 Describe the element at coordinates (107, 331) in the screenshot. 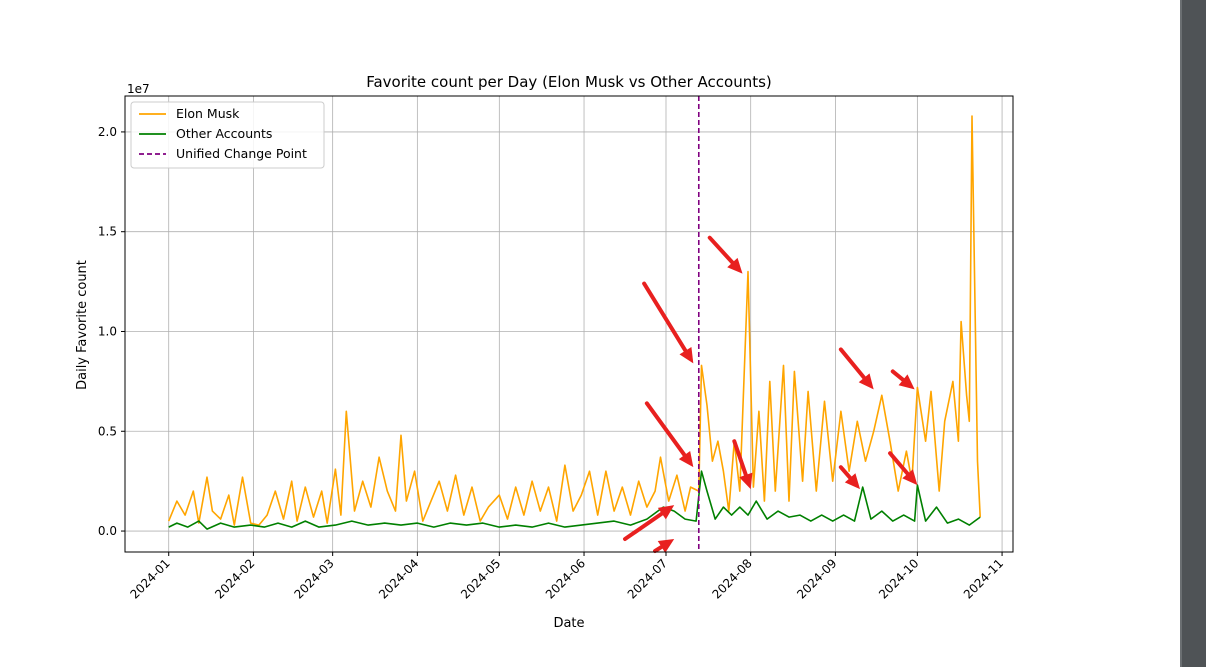

I see `y-tick-label: 1.0` at that location.